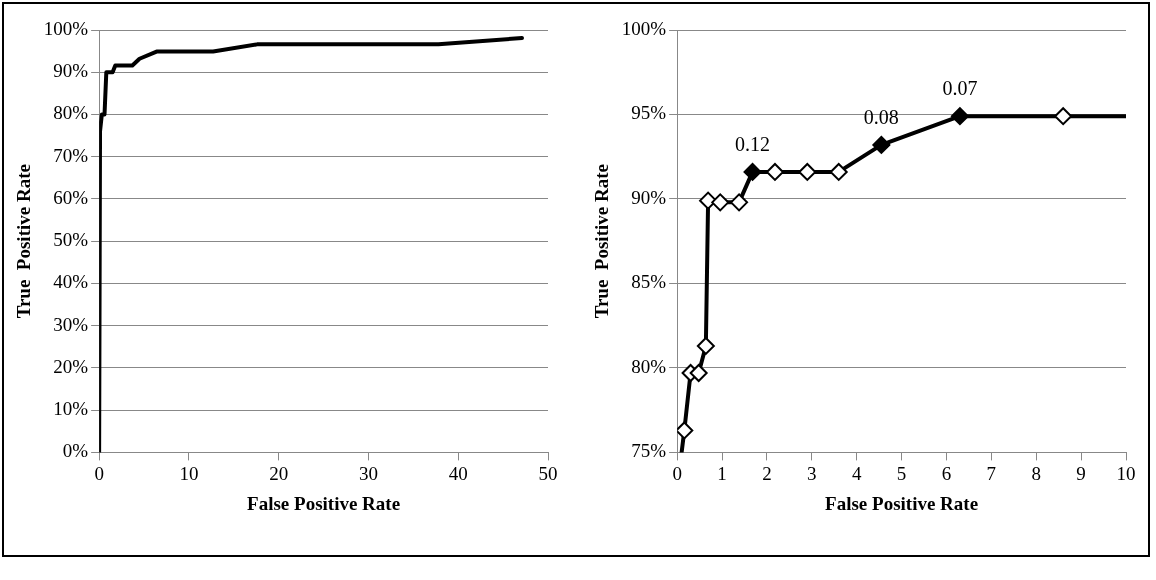 The height and width of the screenshot is (580, 1156). I want to click on y-tick-label: 75%, so click(649, 451).